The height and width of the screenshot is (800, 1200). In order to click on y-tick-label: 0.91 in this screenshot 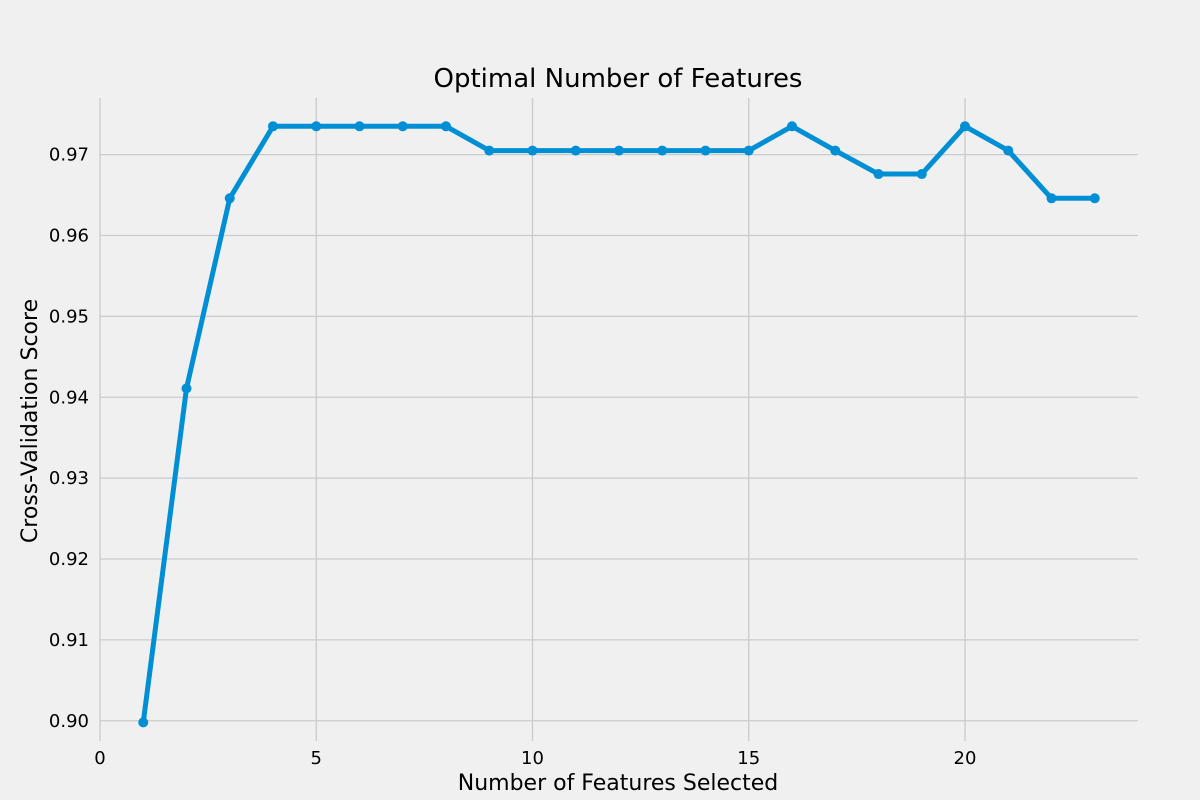, I will do `click(69, 640)`.